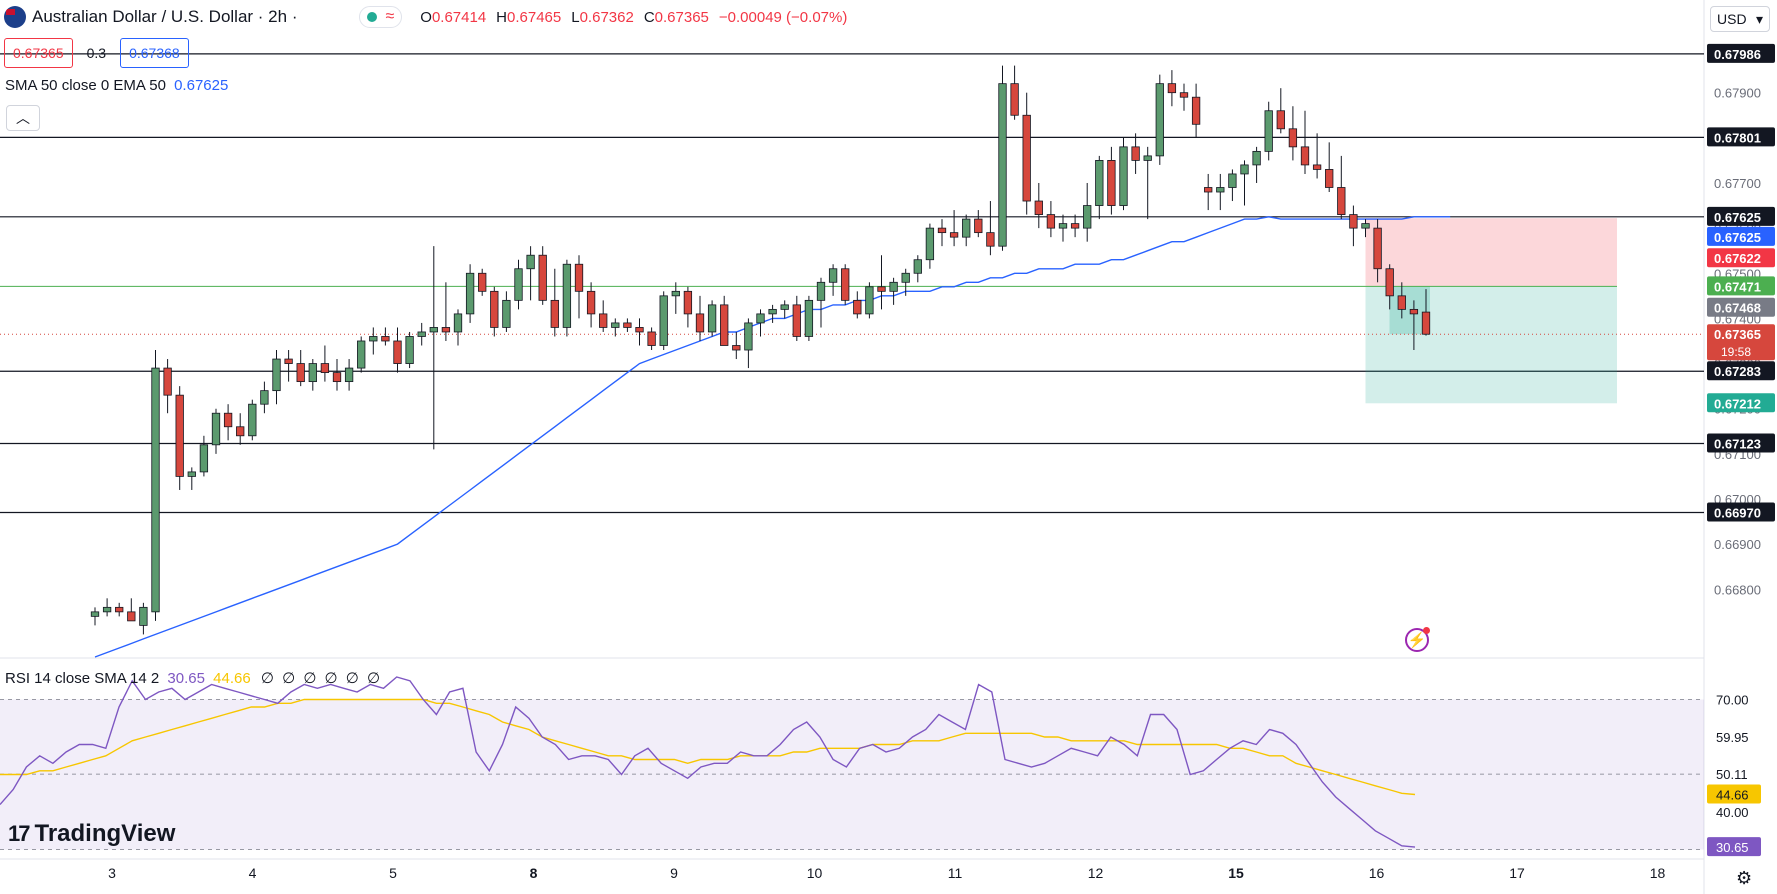 Image resolution: width=1777 pixels, height=894 pixels. I want to click on time-axis-tick: 5, so click(393, 873).